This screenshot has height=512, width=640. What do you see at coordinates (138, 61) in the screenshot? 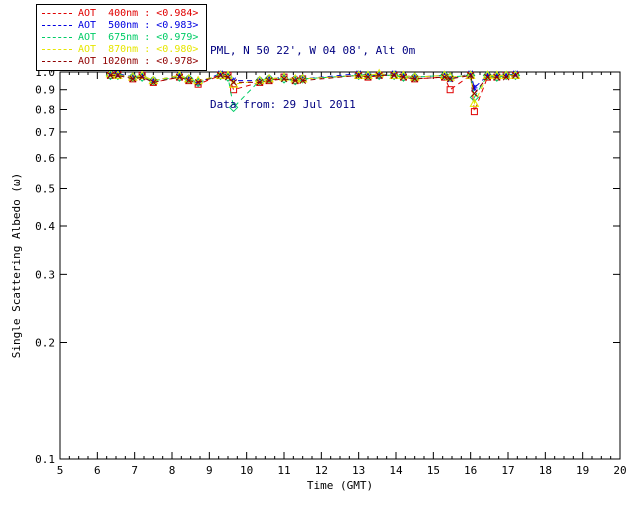
I see `legend-item-label: AOT 1020nm : <0.978>` at bounding box center [138, 61].